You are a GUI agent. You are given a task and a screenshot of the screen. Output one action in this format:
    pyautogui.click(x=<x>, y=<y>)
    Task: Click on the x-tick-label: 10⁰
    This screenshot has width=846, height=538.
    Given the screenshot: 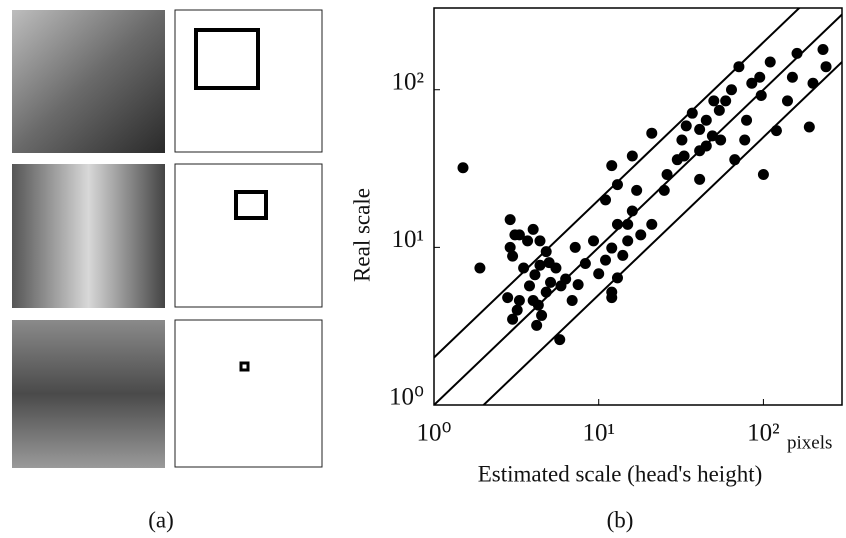 What is the action you would take?
    pyautogui.click(x=433, y=433)
    